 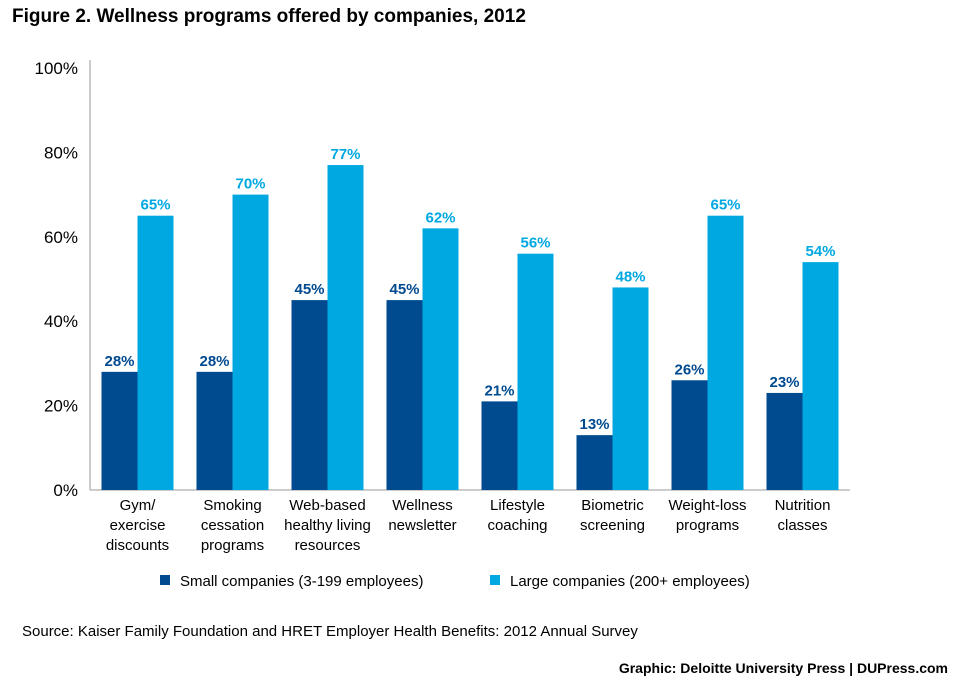 What do you see at coordinates (61, 237) in the screenshot?
I see `y-tick-label: 60%` at bounding box center [61, 237].